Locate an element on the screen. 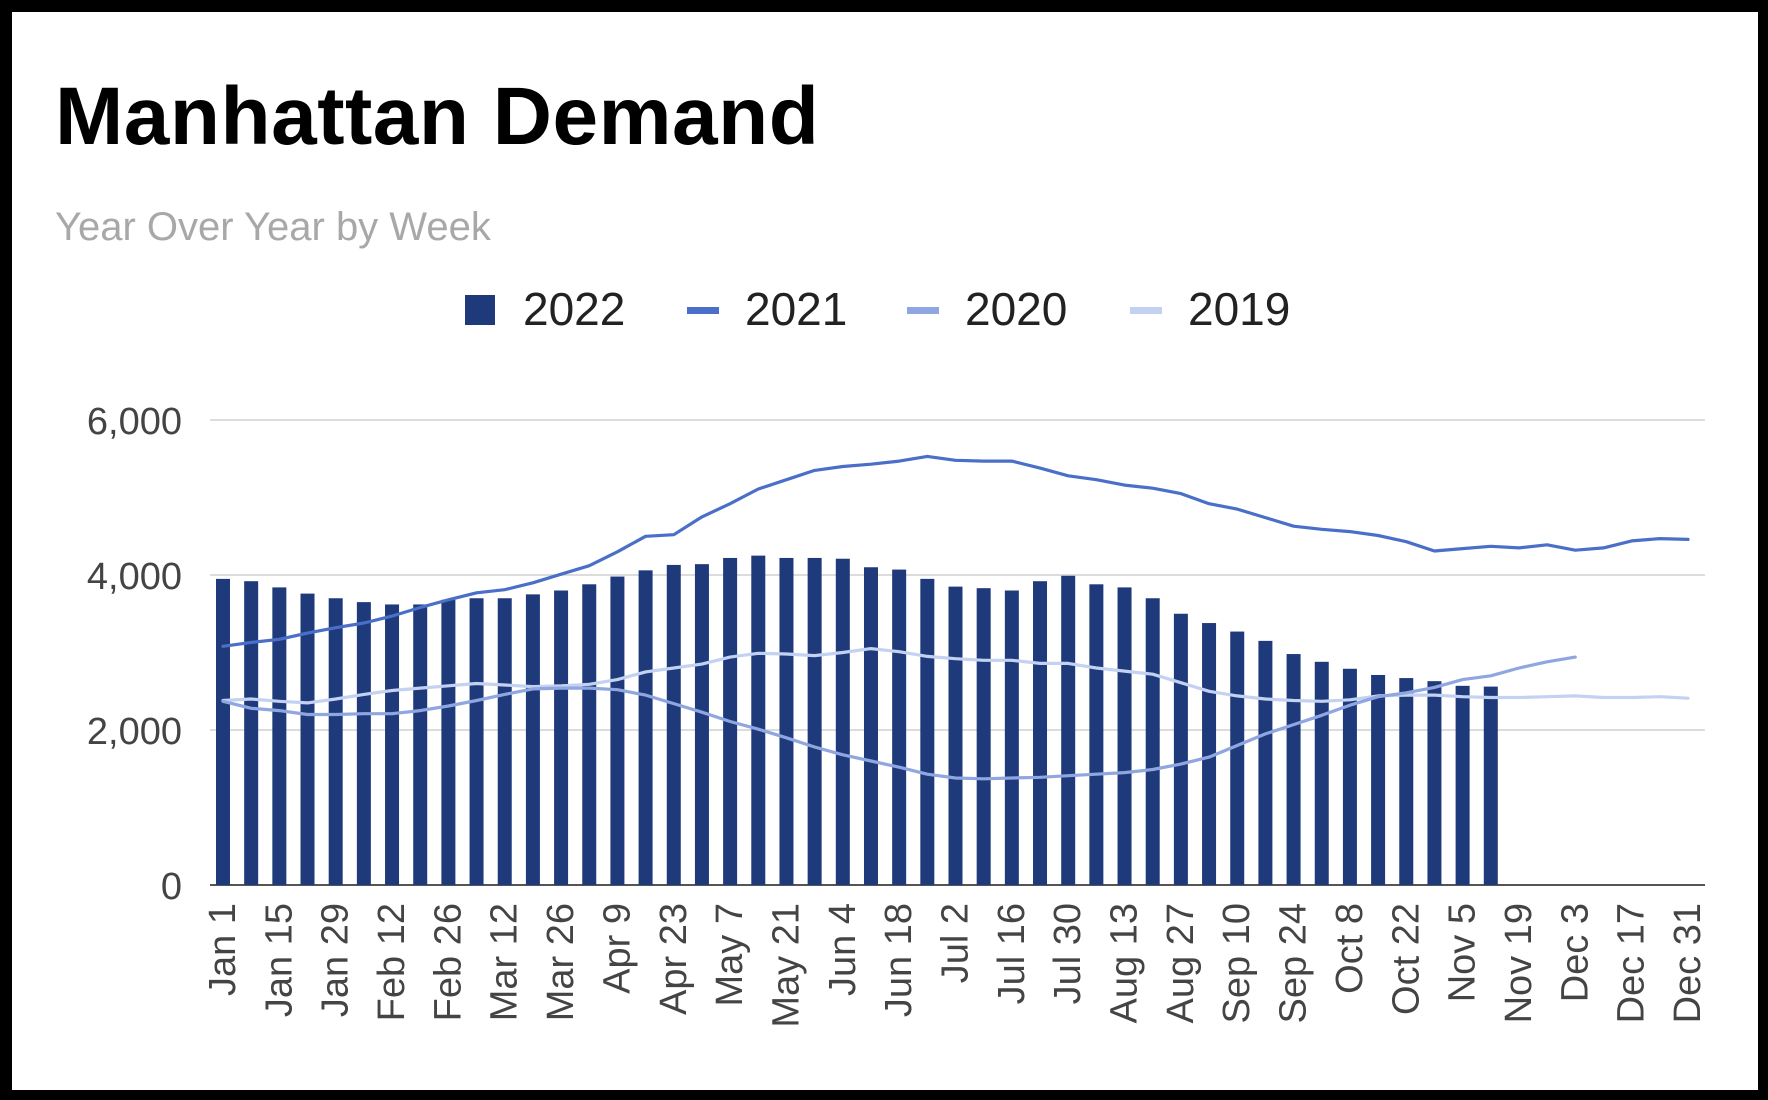 This screenshot has width=1768, height=1100. x-tick-label: Mar 12 is located at coordinates (505, 962).